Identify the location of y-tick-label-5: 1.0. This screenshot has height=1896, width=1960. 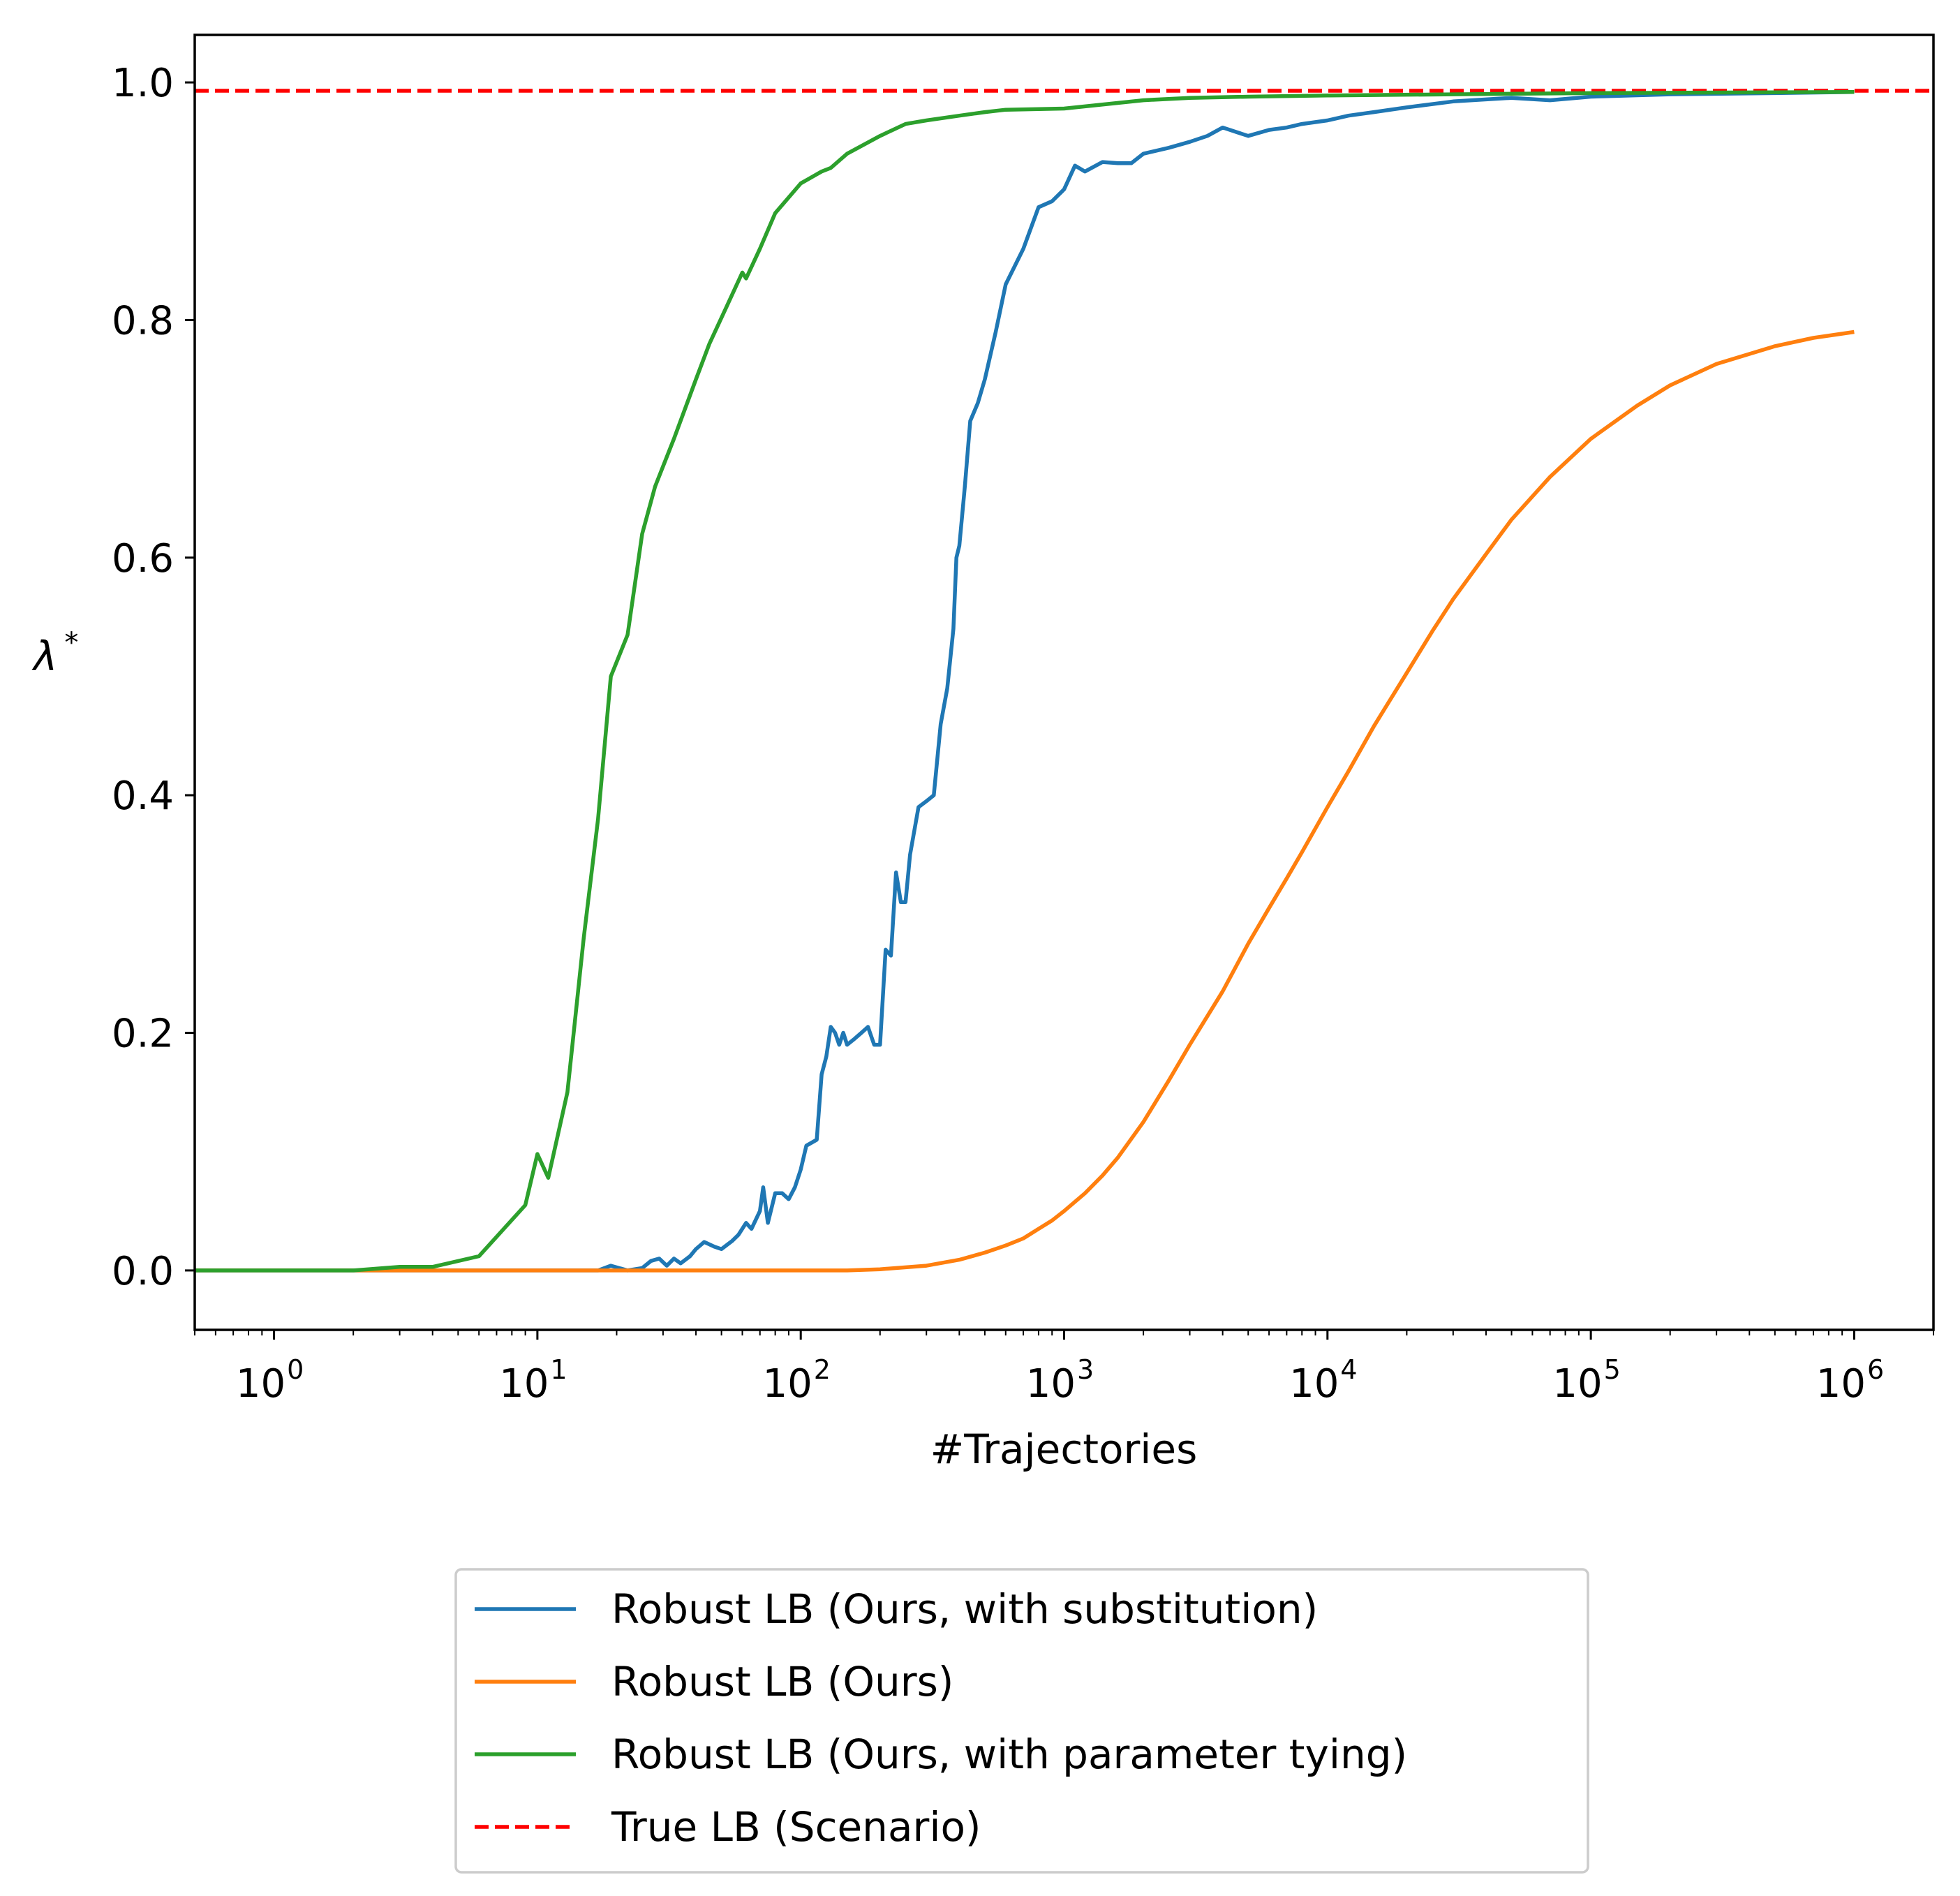
(143, 83).